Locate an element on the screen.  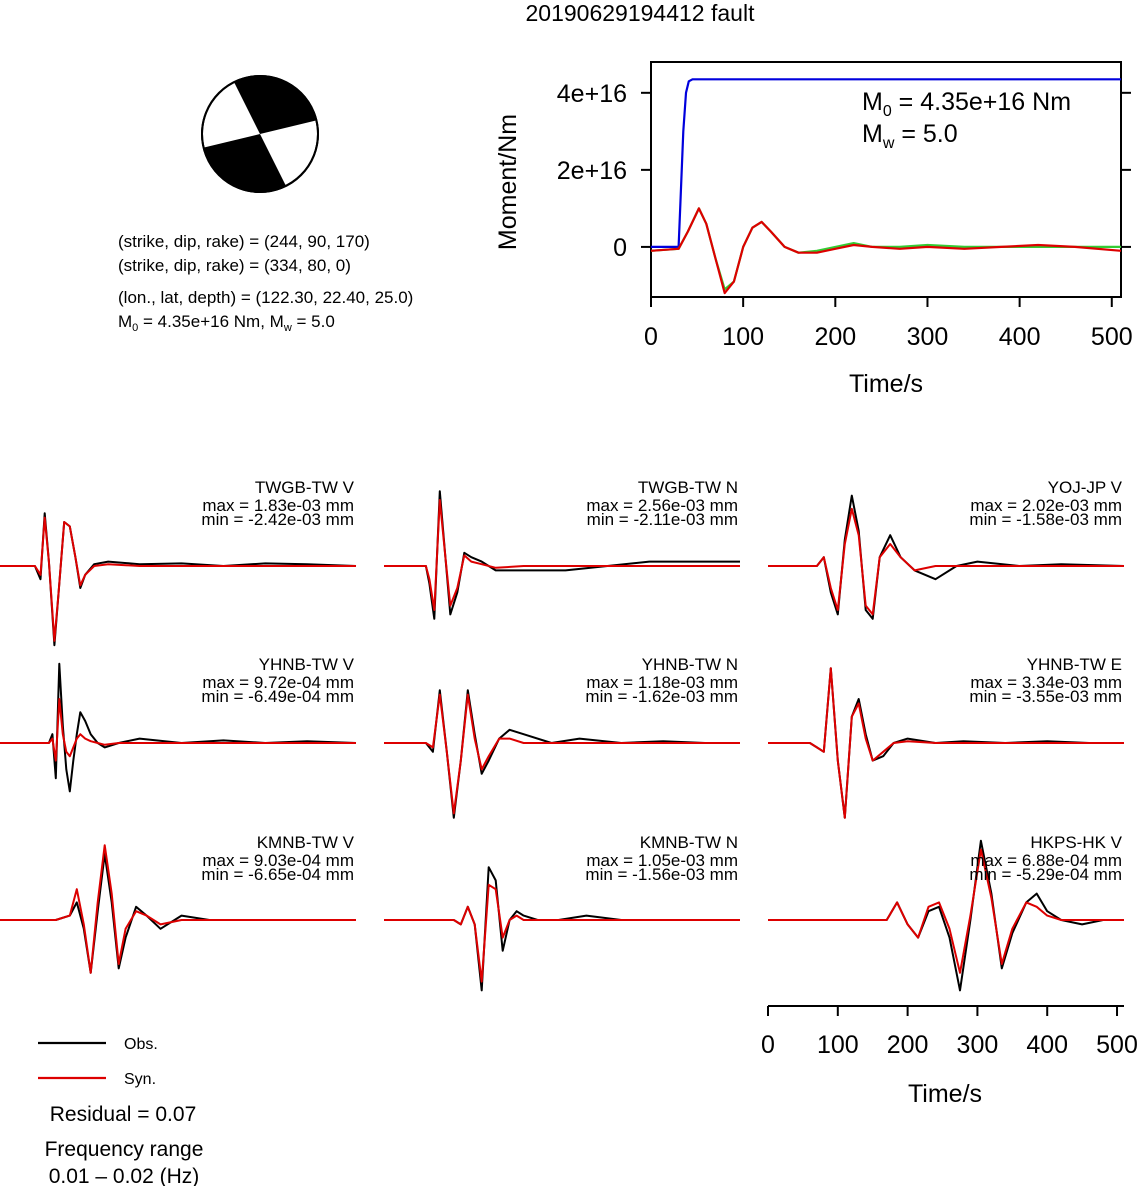
legend-obs-label: Obs. is located at coordinates (141, 1044).